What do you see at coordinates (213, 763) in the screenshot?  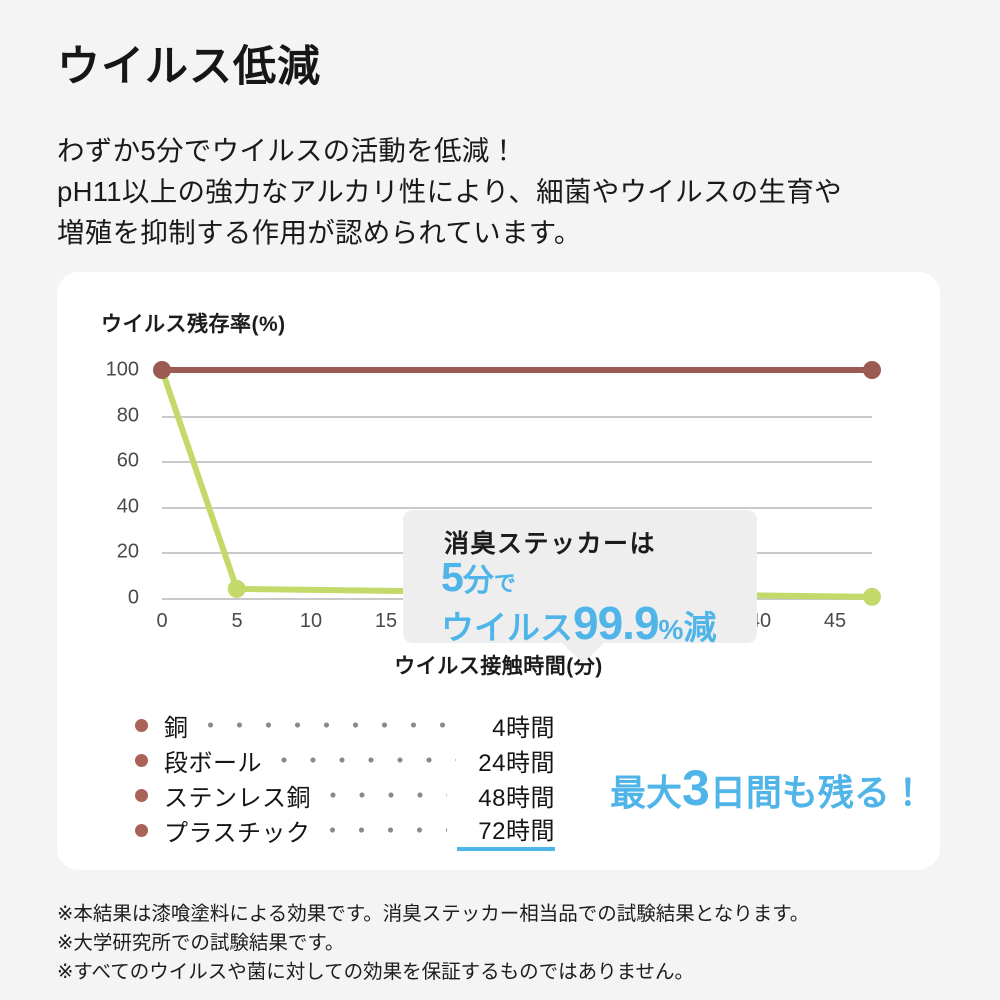 I see `legend-item-label: 段ボール` at bounding box center [213, 763].